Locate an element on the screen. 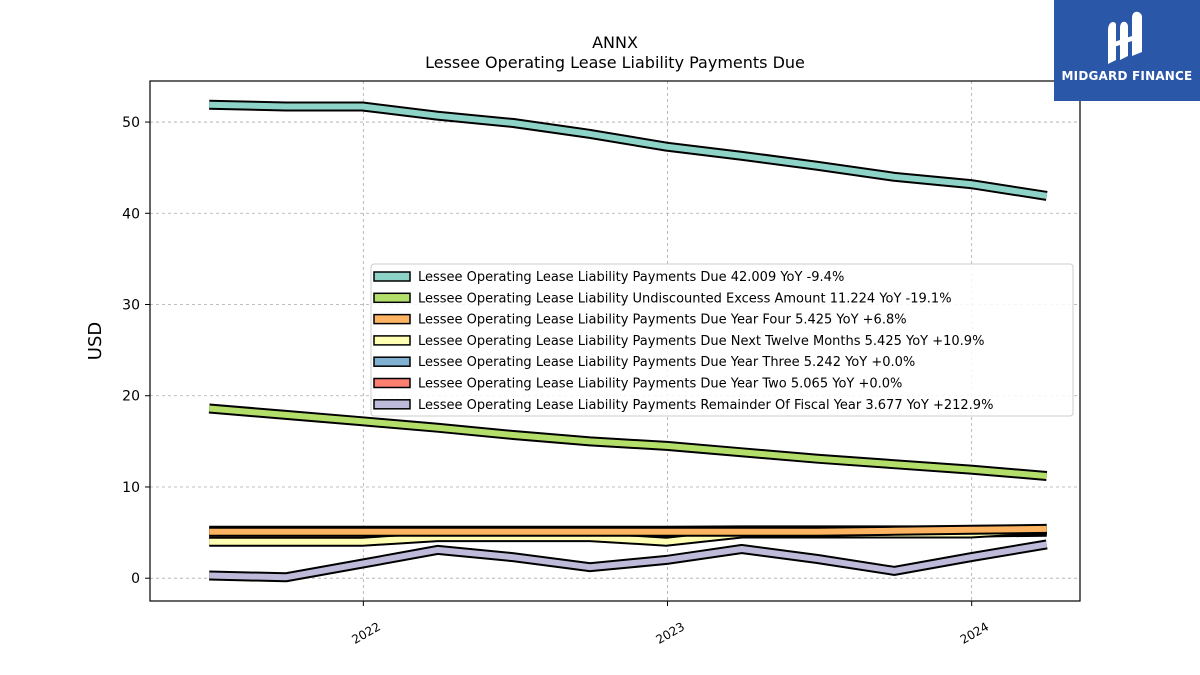 Image resolution: width=1200 pixels, height=675 pixels. y-tick-label: 20 is located at coordinates (131, 397).